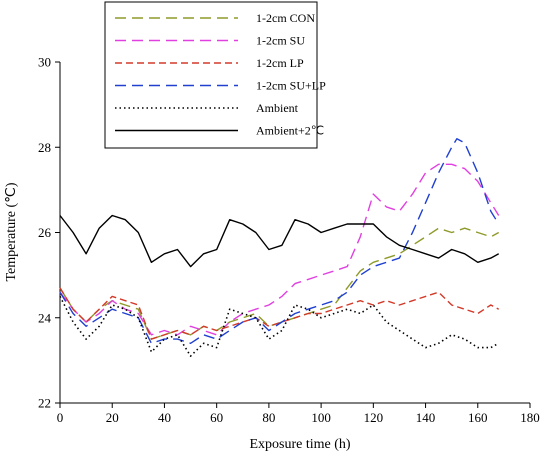 Image resolution: width=550 pixels, height=466 pixels. Describe the element at coordinates (426, 417) in the screenshot. I see `x-tick-label: 140` at that location.